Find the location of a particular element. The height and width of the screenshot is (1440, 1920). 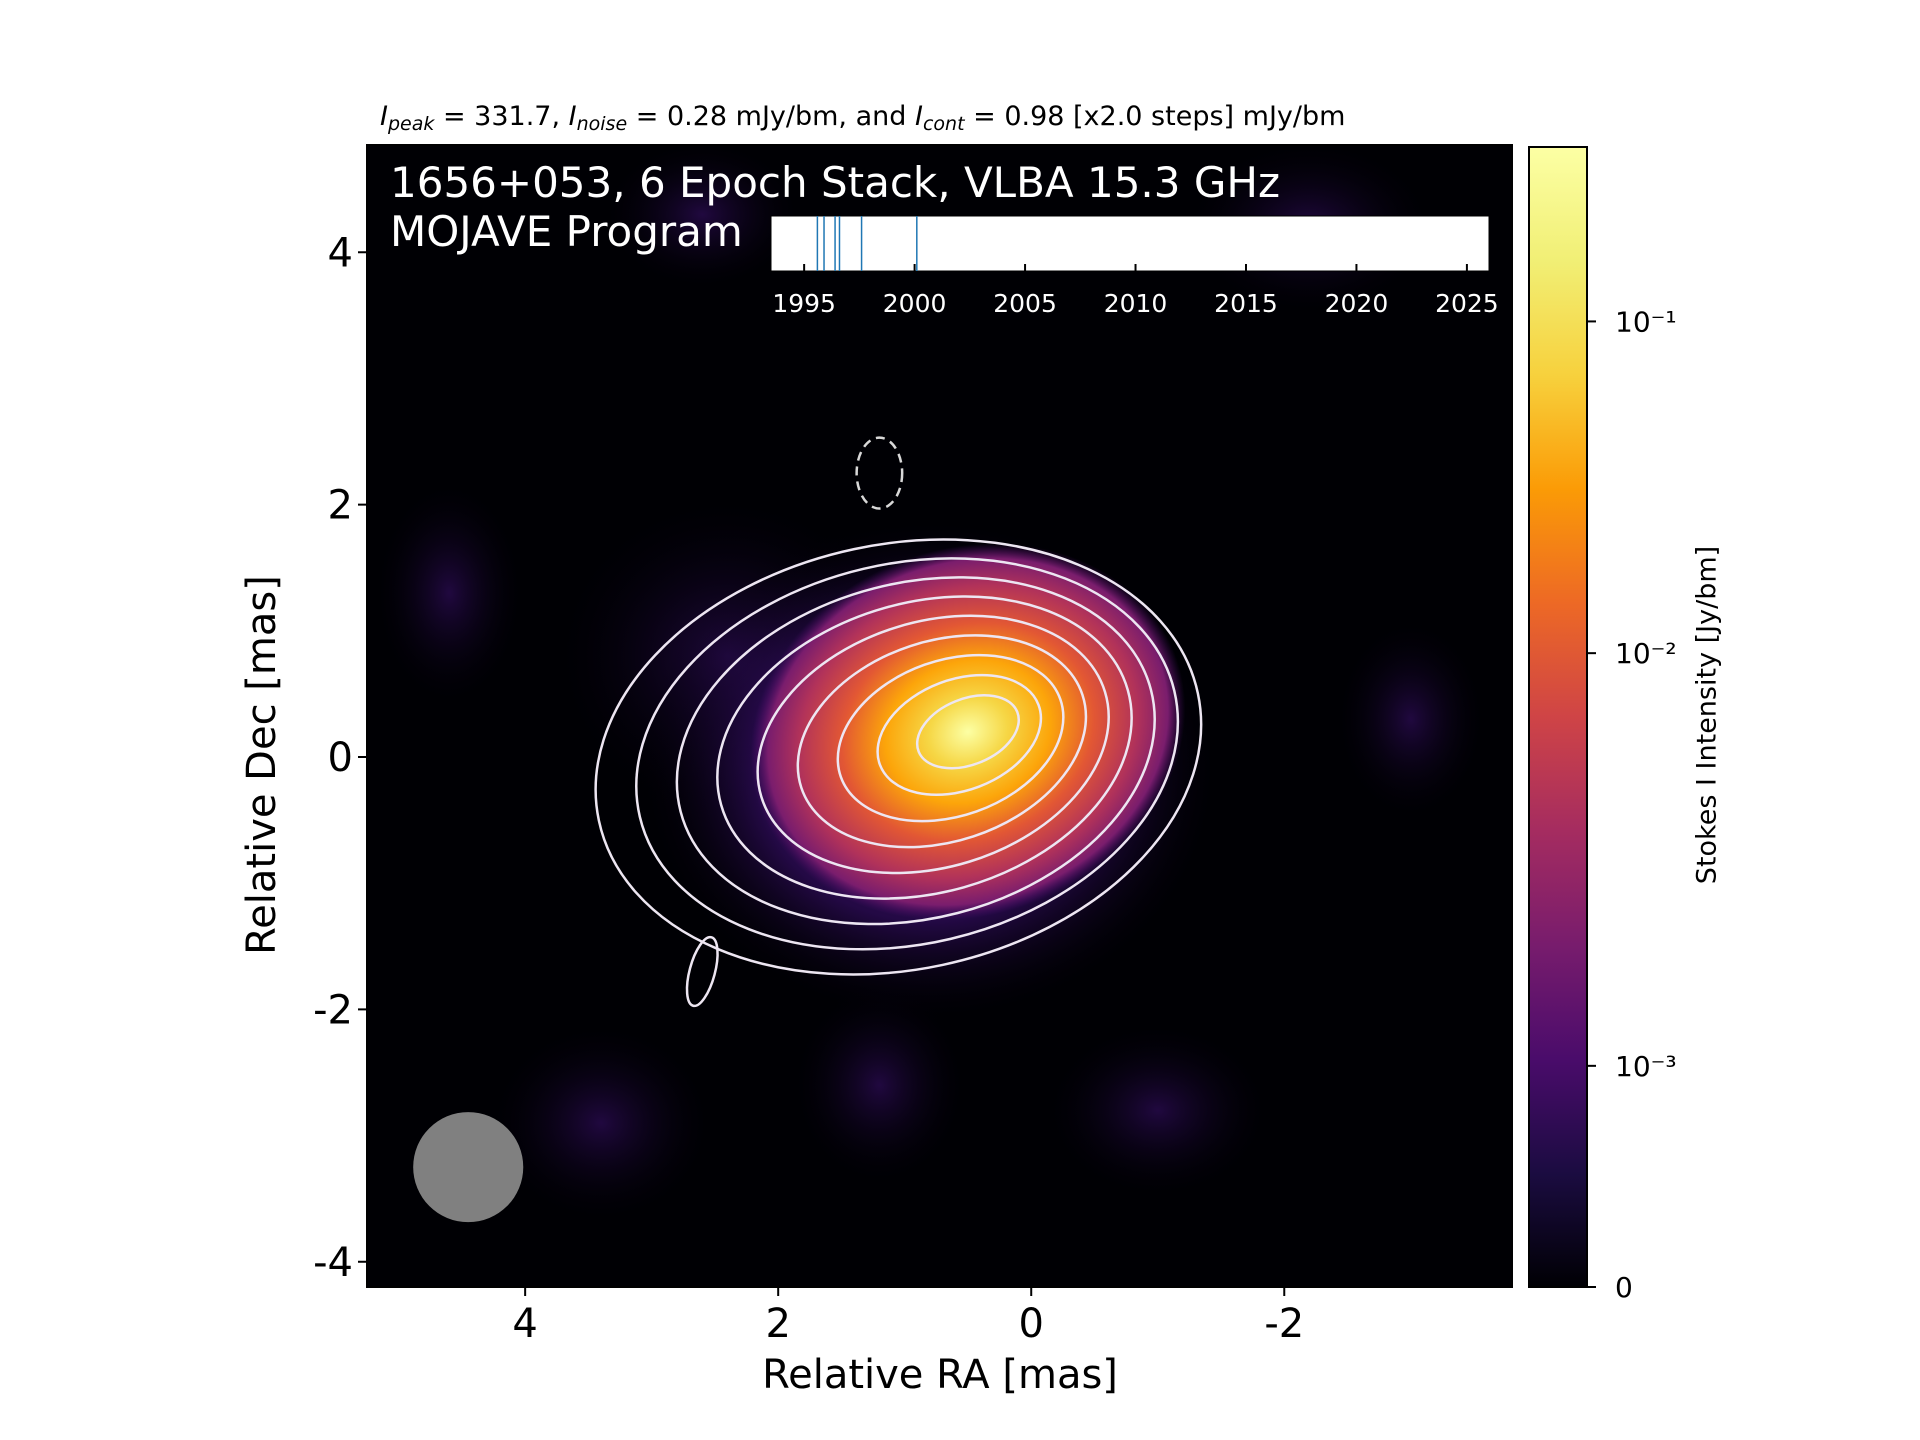

epoch-inset-background is located at coordinates (1130, 243).